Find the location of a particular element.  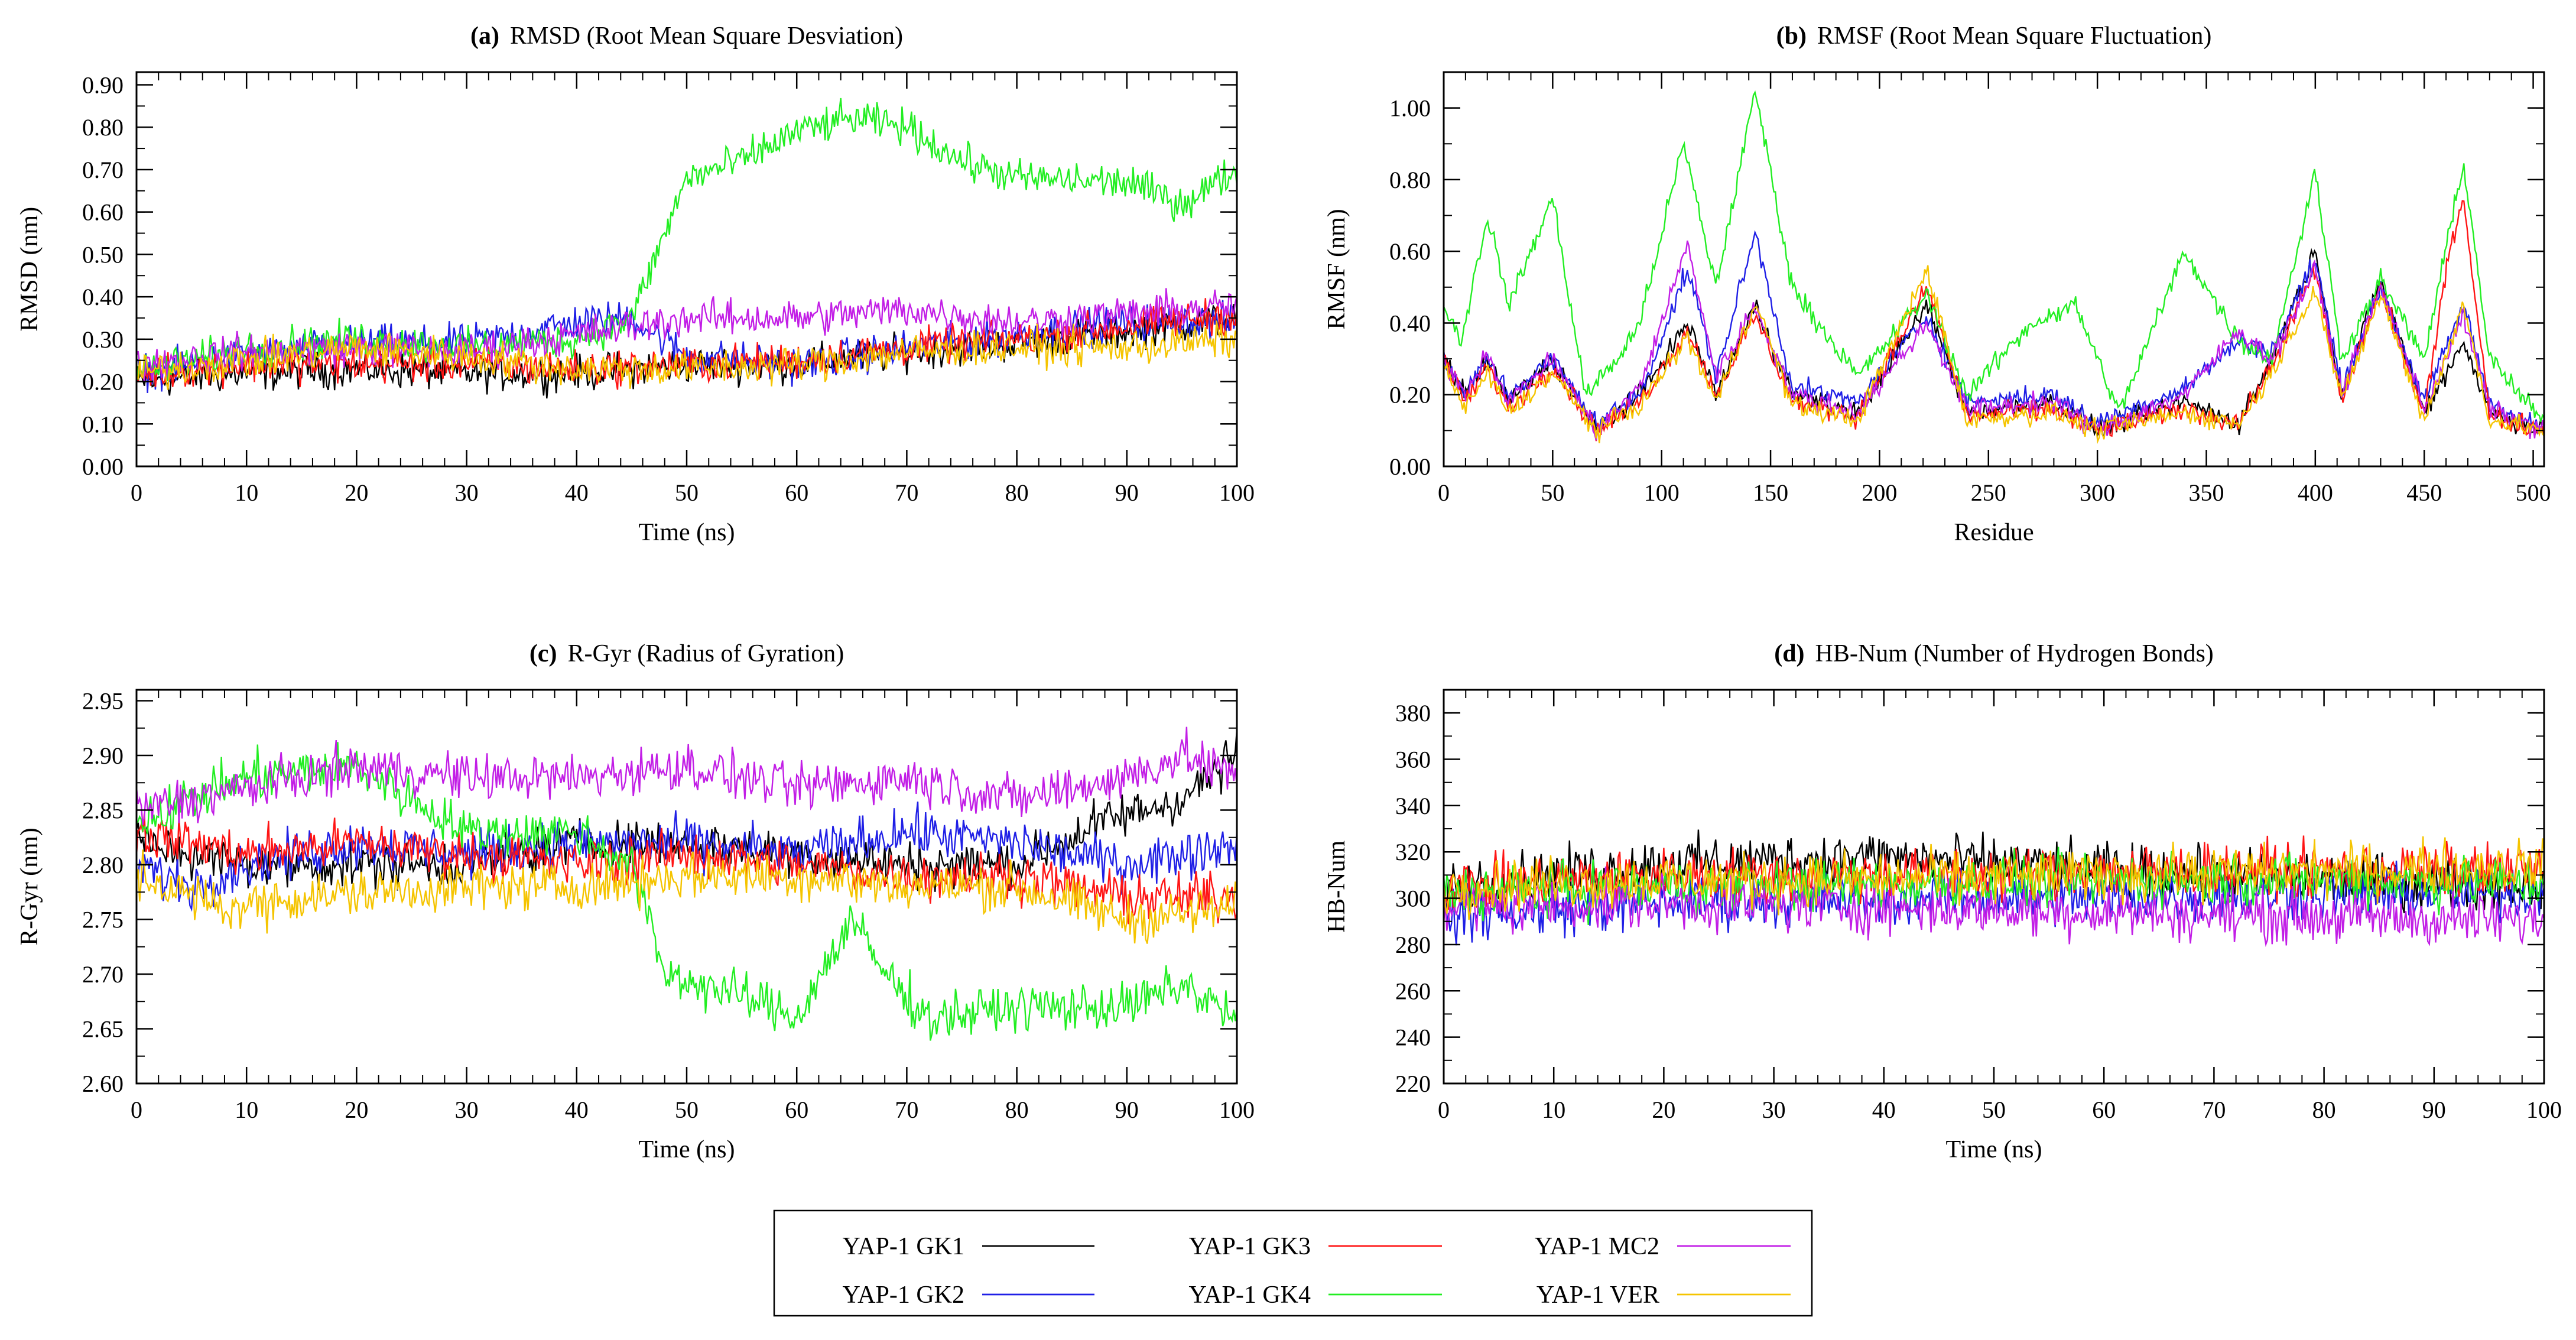

x-tick-label: 250 is located at coordinates (1988, 492).